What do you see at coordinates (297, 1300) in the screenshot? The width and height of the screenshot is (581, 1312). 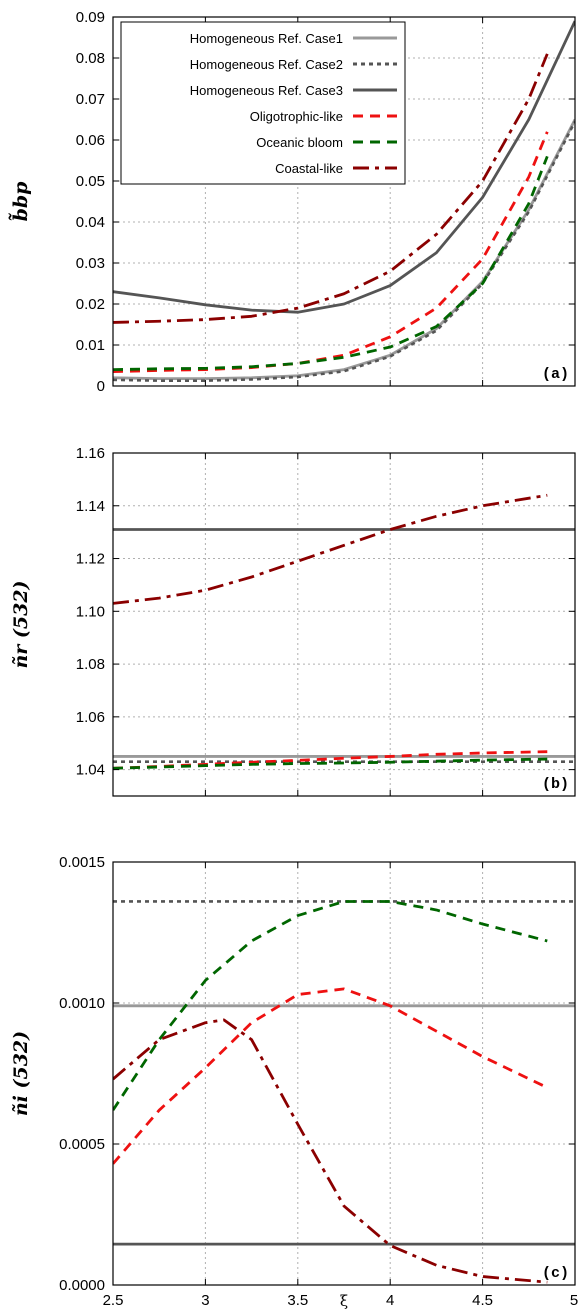 I see `x-tick-label: 3.5` at bounding box center [297, 1300].